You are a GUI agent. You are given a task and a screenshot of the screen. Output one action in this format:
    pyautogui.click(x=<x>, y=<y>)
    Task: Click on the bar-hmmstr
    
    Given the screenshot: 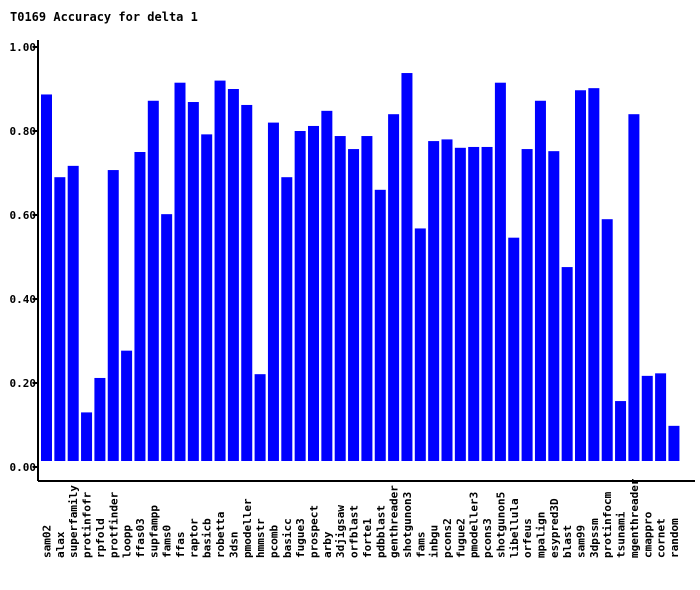 What is the action you would take?
    pyautogui.click(x=260, y=417)
    